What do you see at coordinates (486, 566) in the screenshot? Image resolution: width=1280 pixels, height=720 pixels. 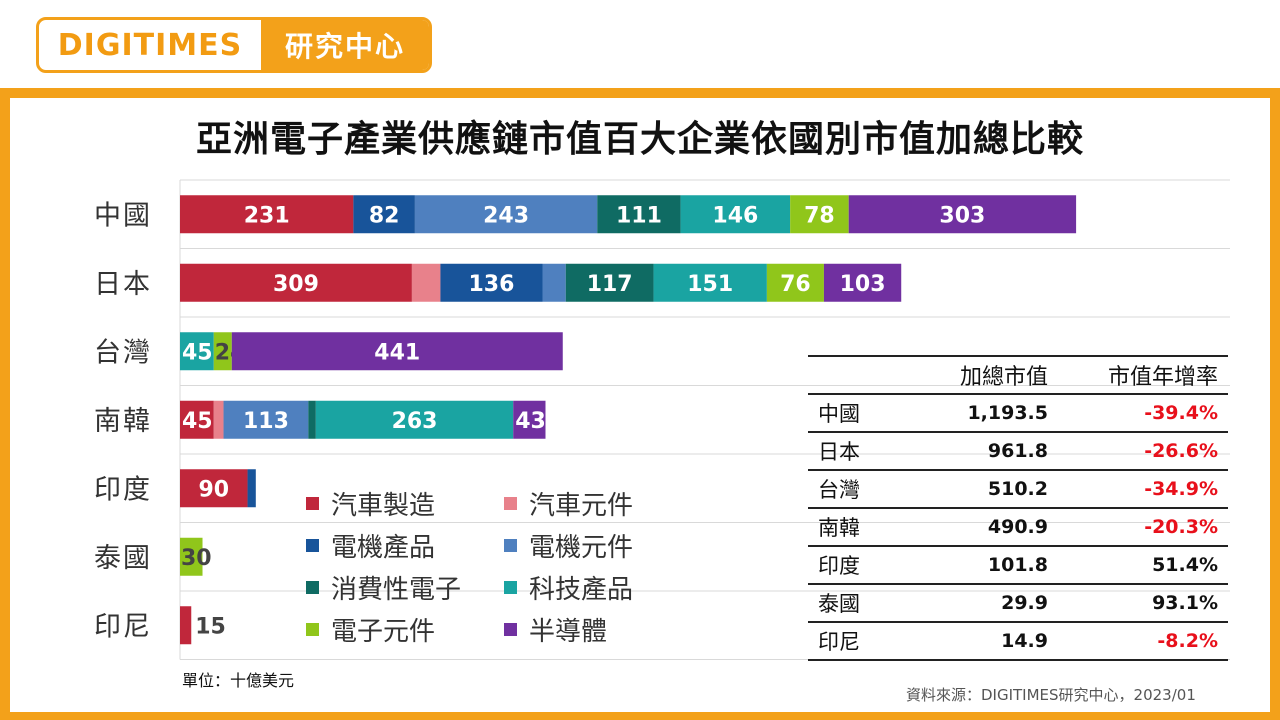 I see `chart-legend: 汽車製造 汽車元件電機產品 電機元件消費性電子 科技產品電子元件 半導體` at bounding box center [486, 566].